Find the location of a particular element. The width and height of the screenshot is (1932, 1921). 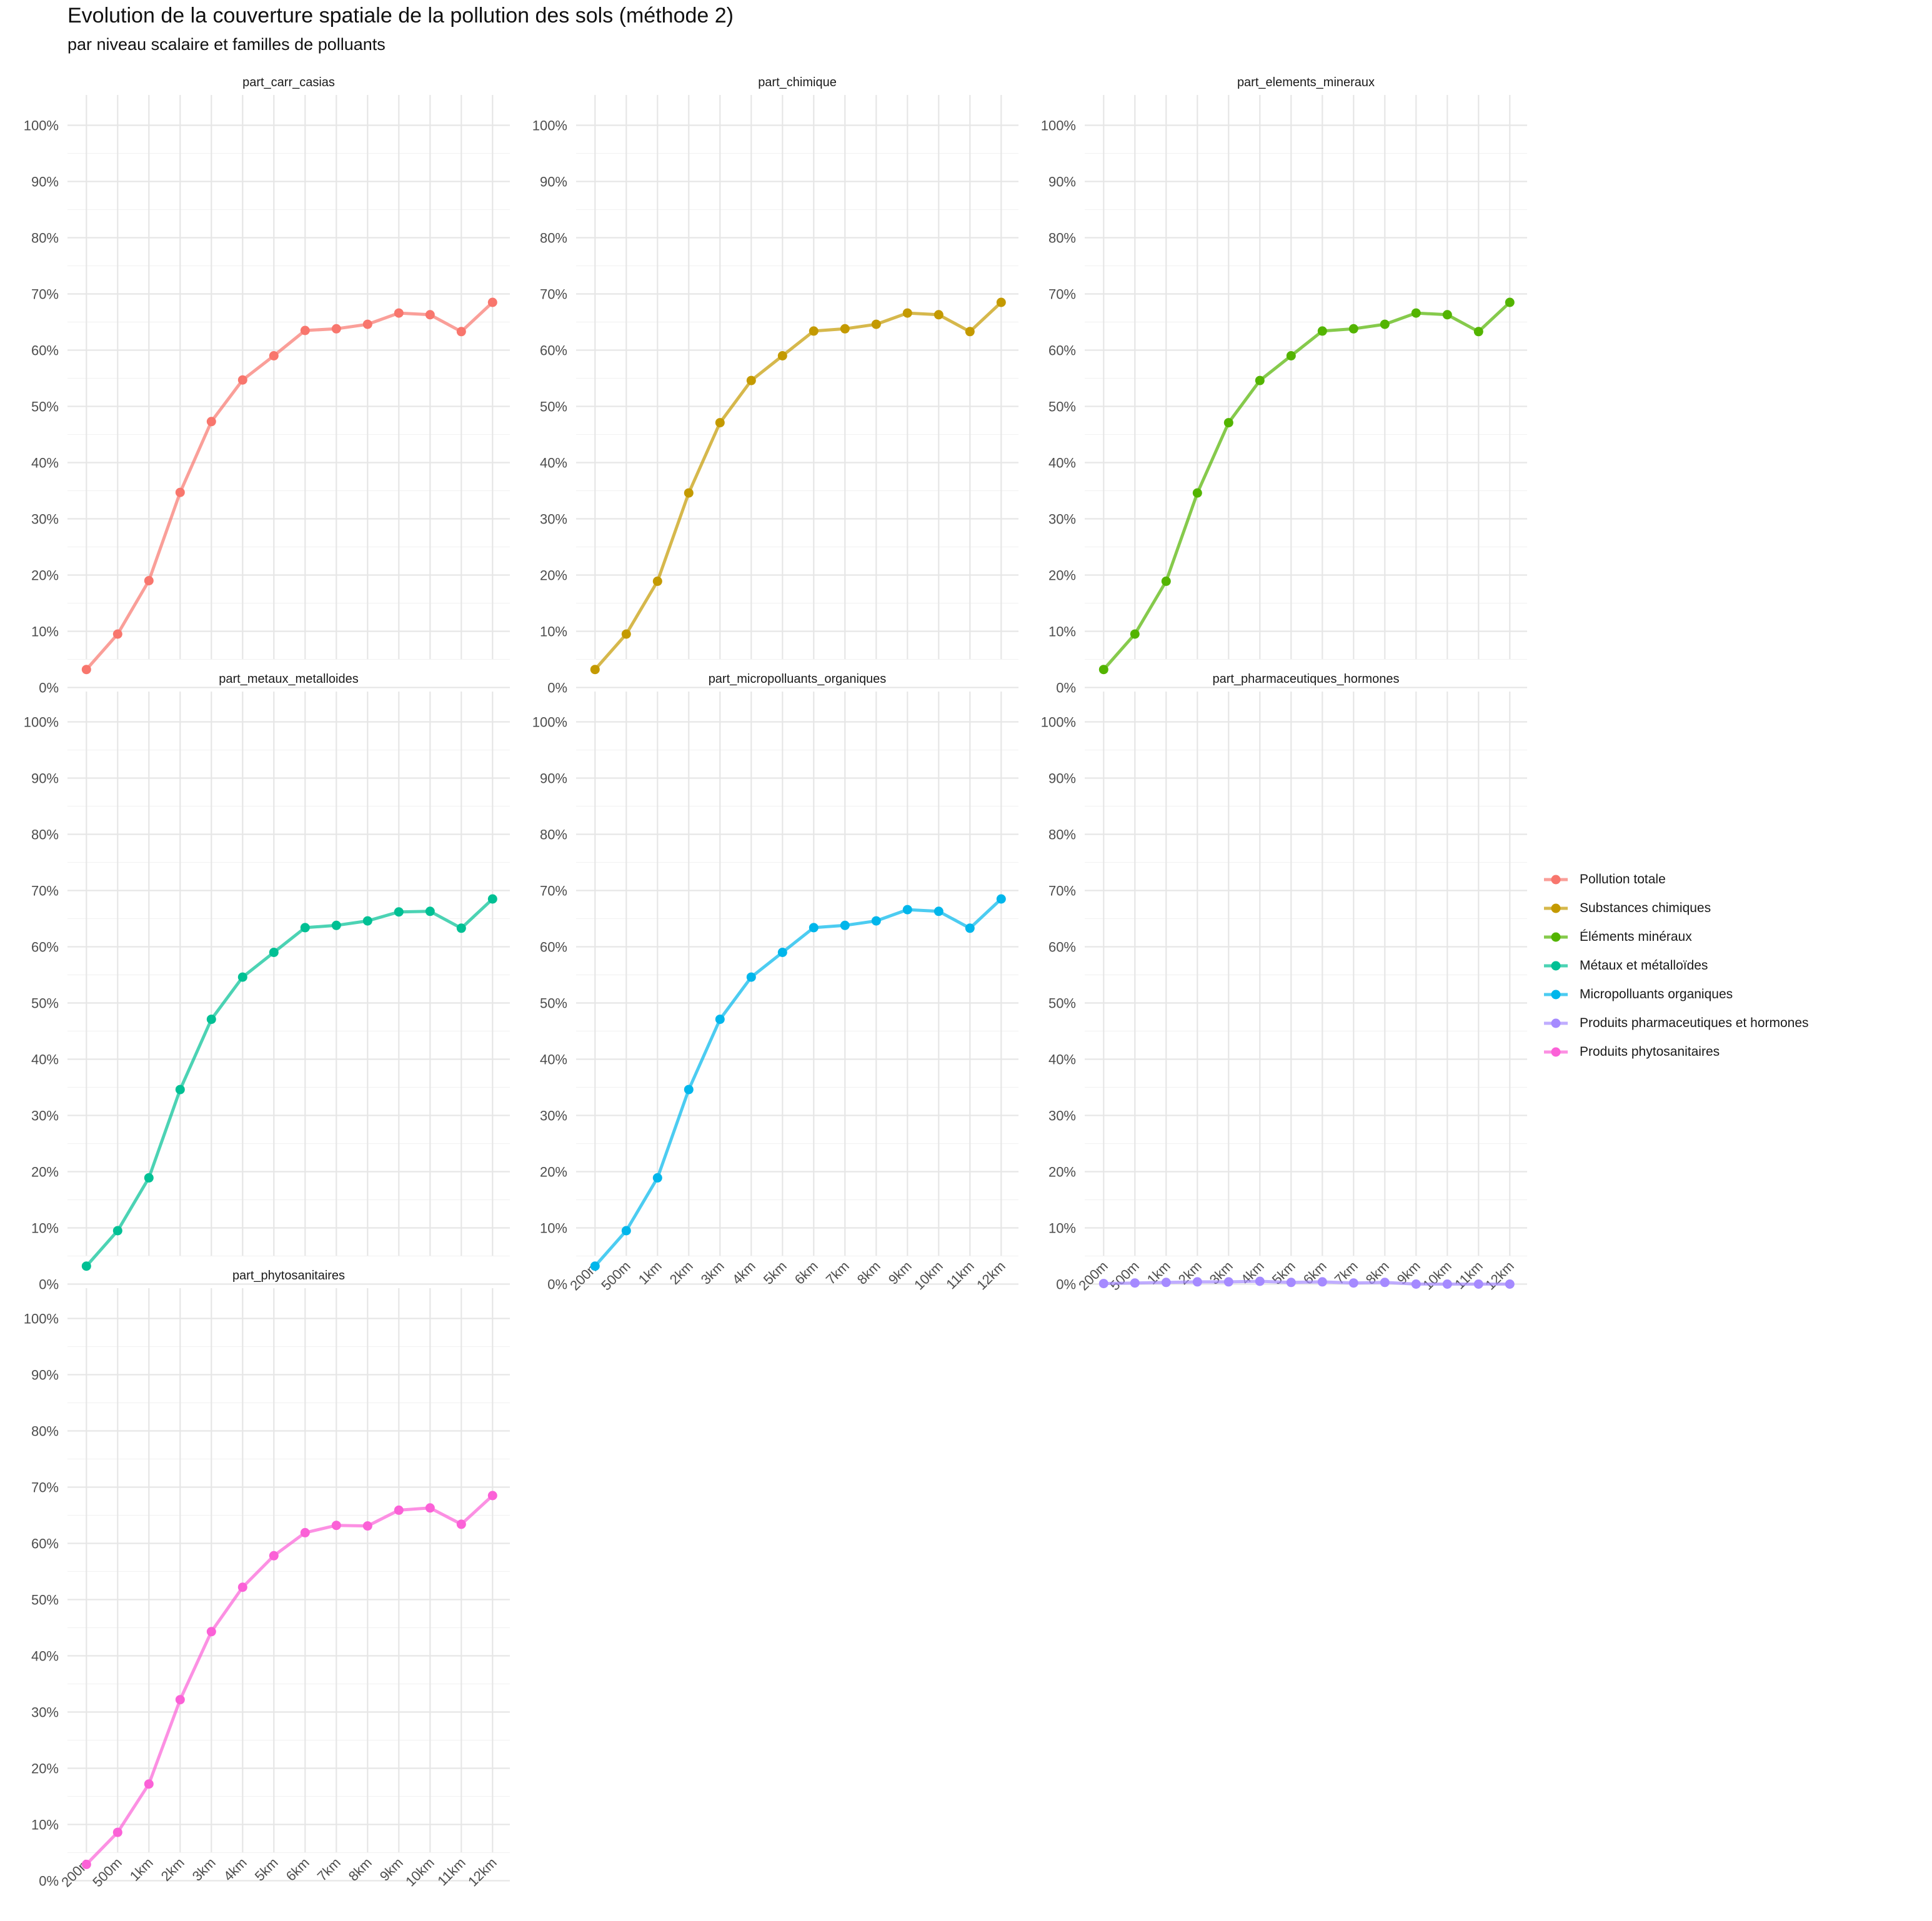

x-tick-label: 2km is located at coordinates (173, 1869).